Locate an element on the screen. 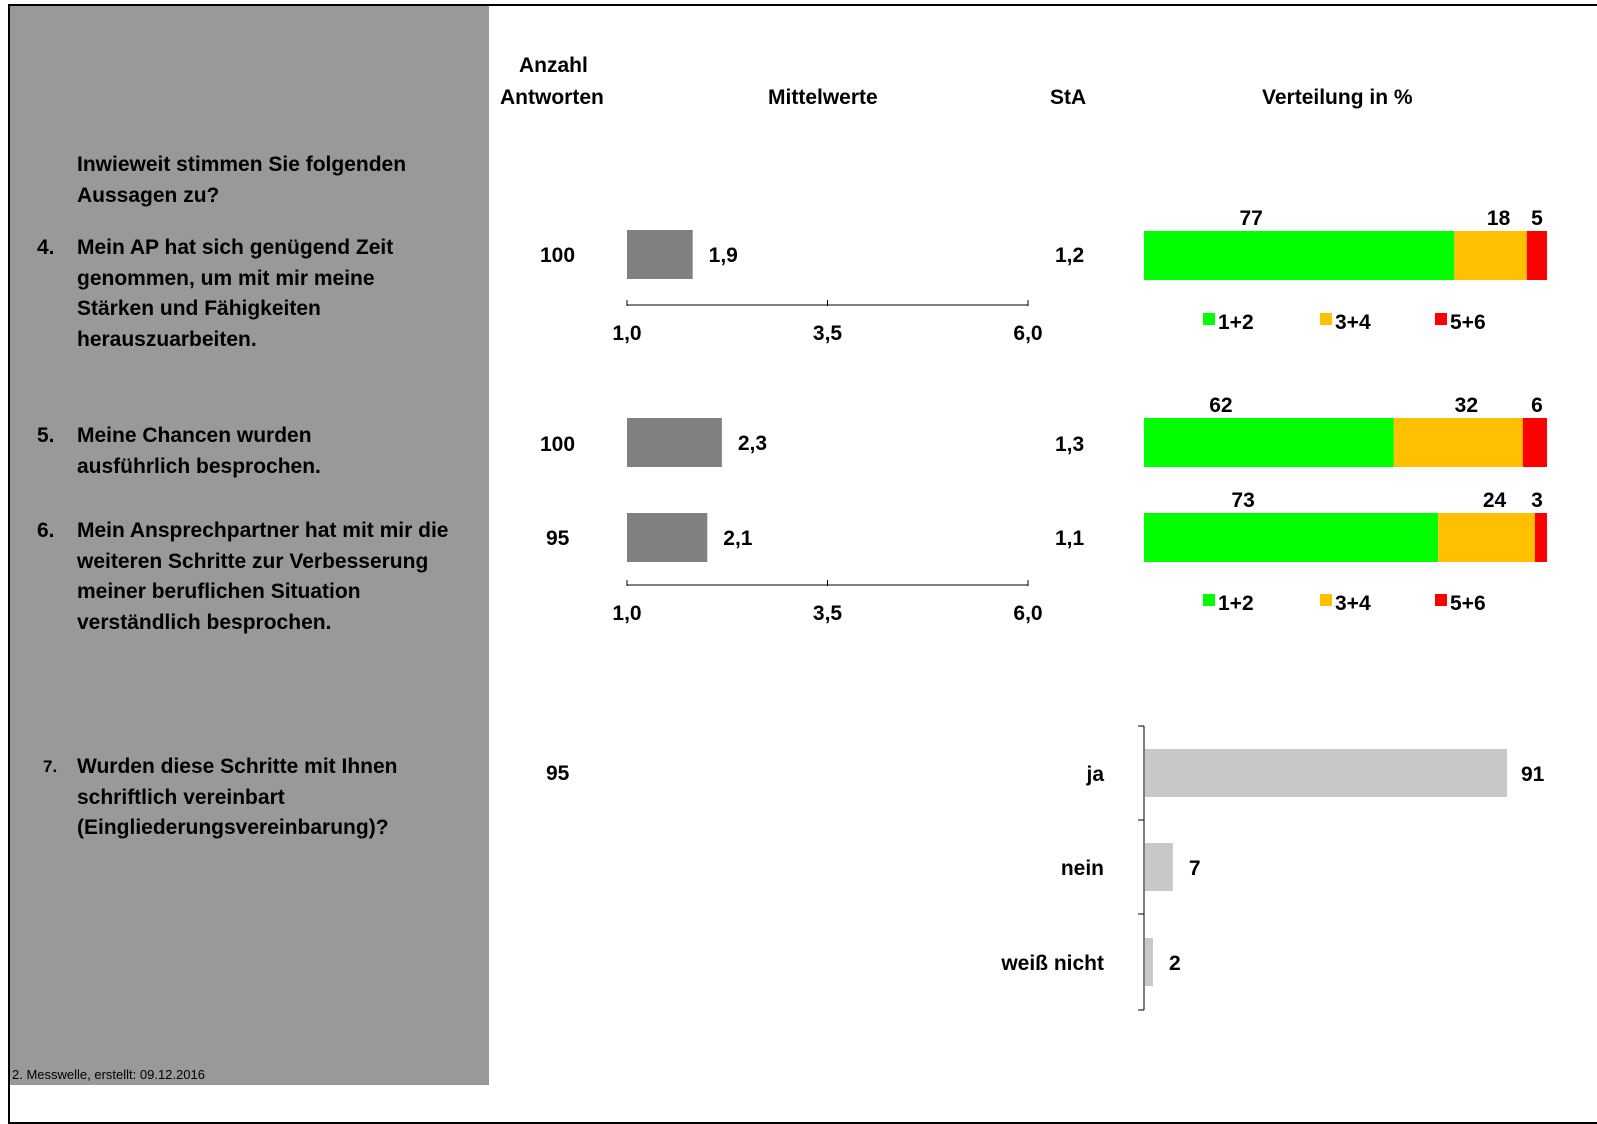 Image resolution: width=1597 pixels, height=1124 pixels. dist-label: 3 is located at coordinates (1537, 500).